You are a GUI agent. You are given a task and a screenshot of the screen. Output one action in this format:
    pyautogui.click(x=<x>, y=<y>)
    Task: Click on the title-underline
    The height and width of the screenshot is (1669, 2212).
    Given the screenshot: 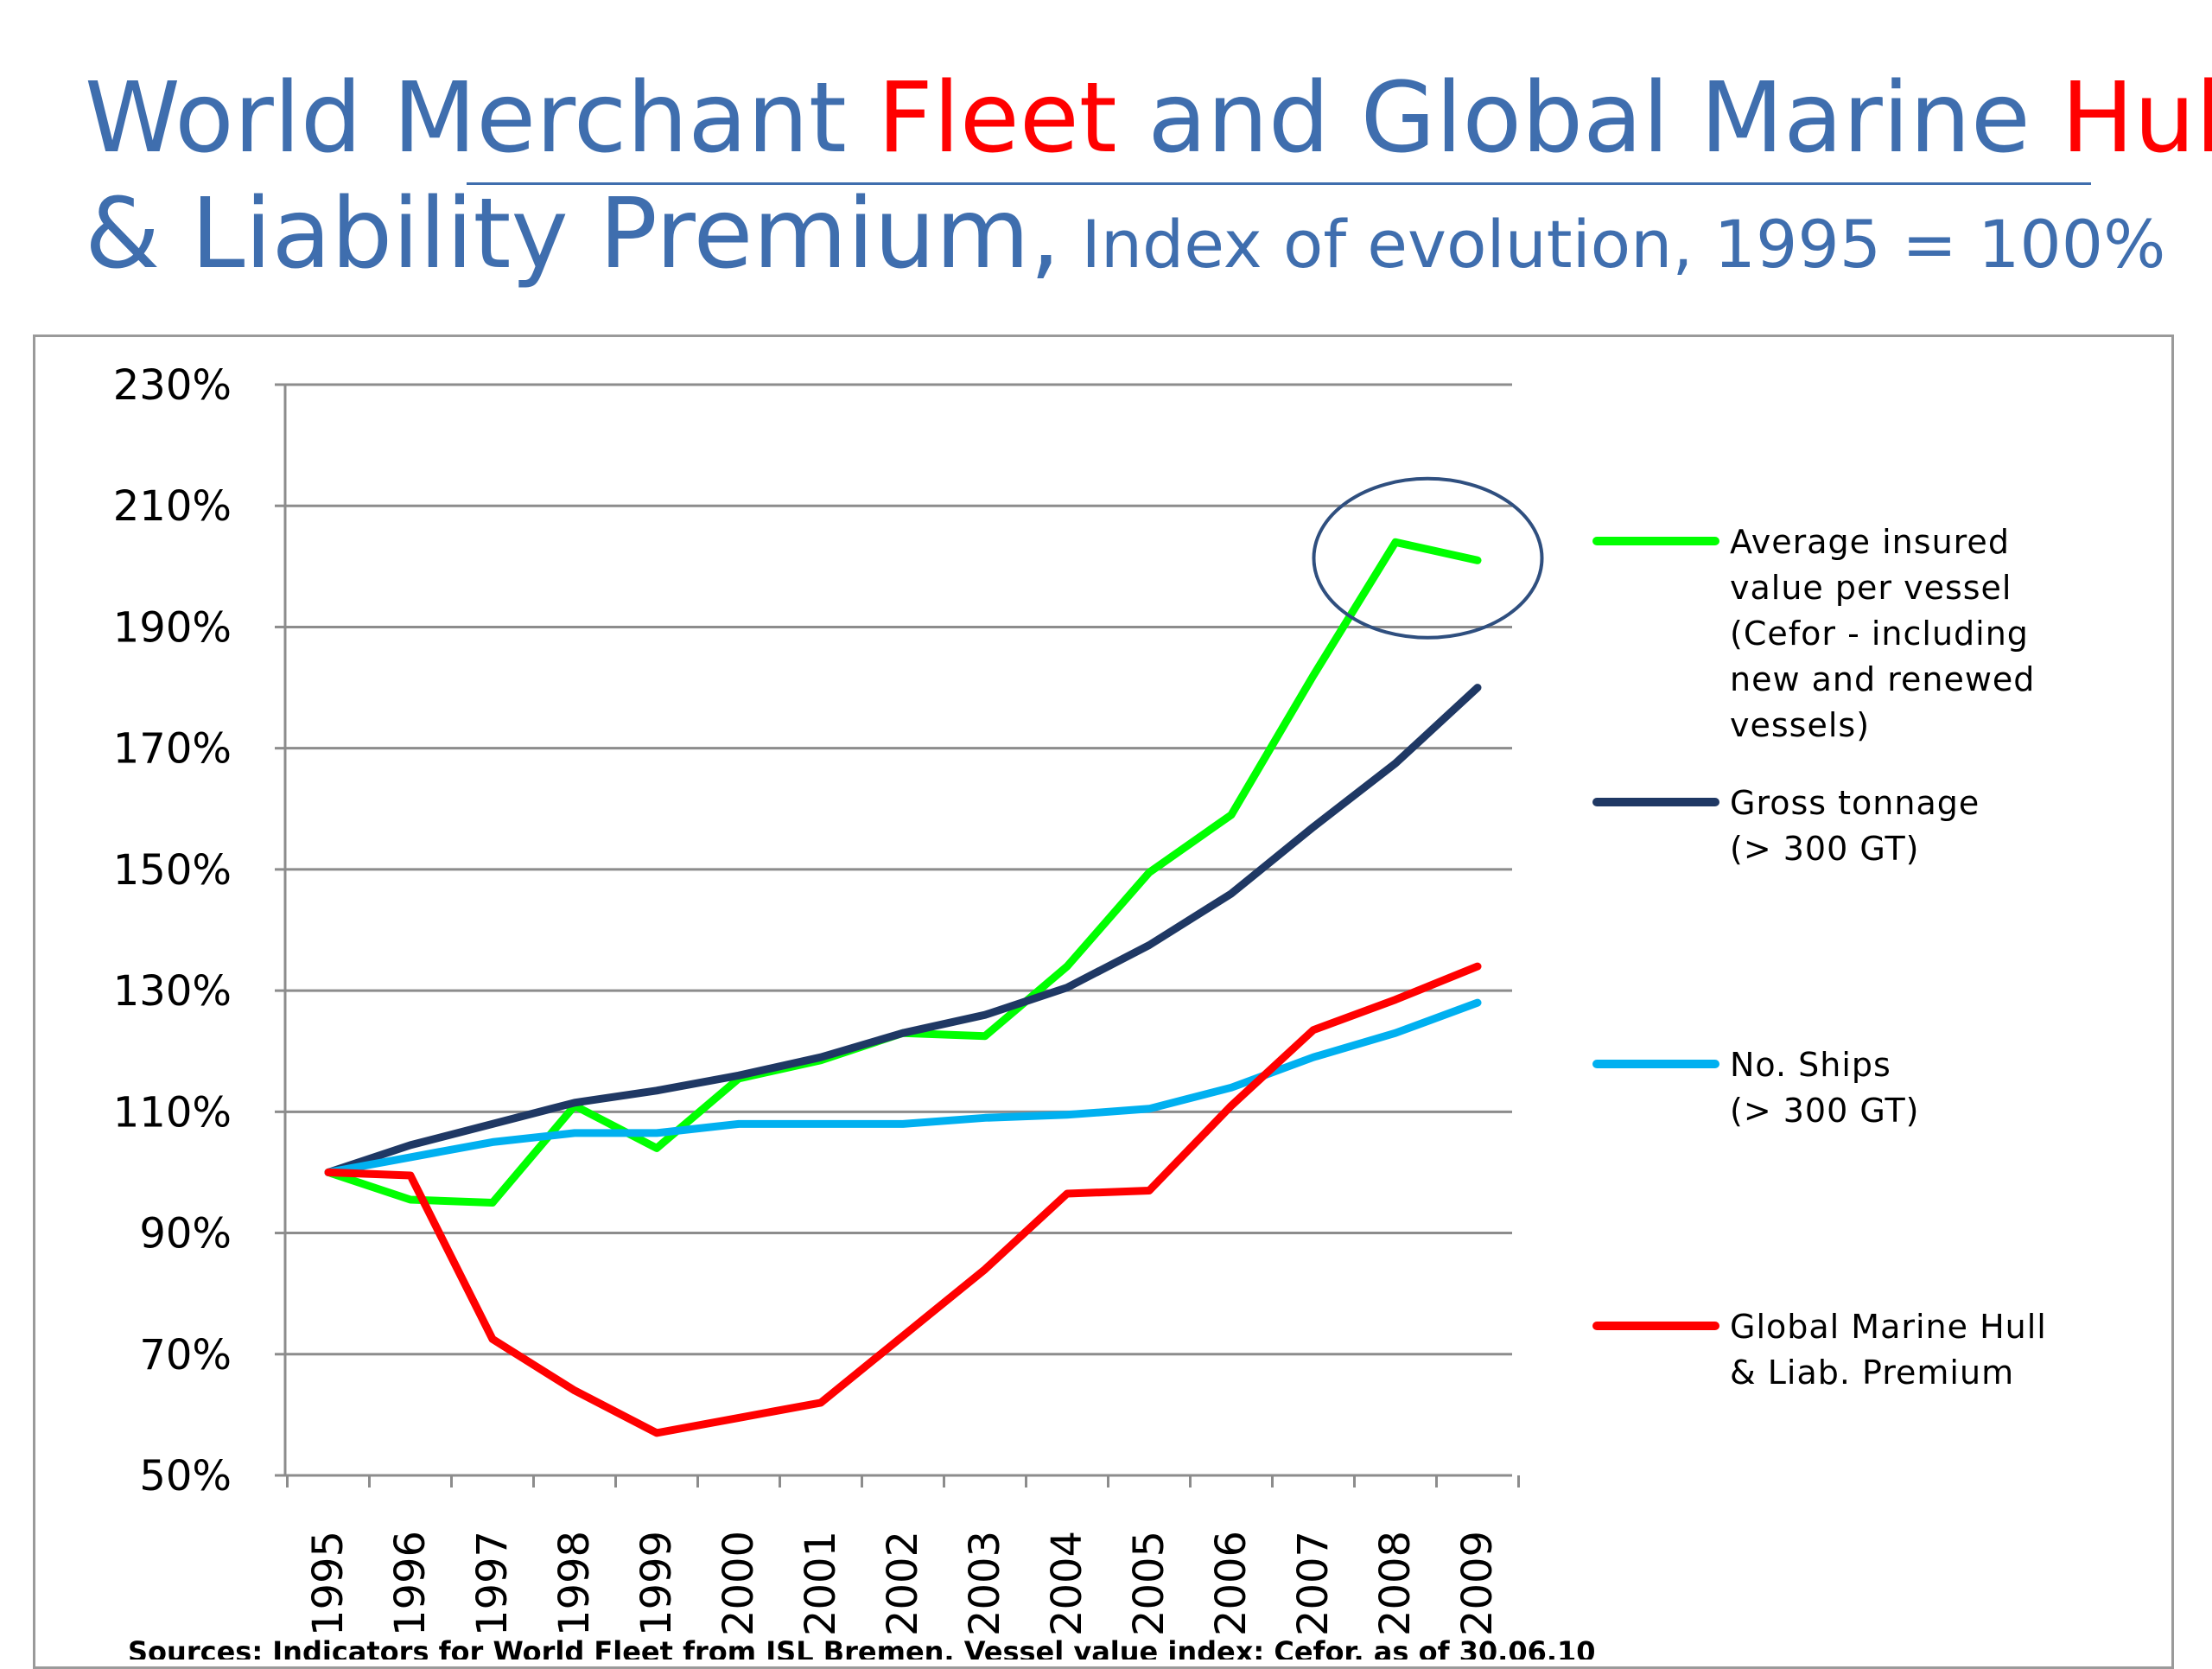 What is the action you would take?
    pyautogui.click(x=1279, y=183)
    